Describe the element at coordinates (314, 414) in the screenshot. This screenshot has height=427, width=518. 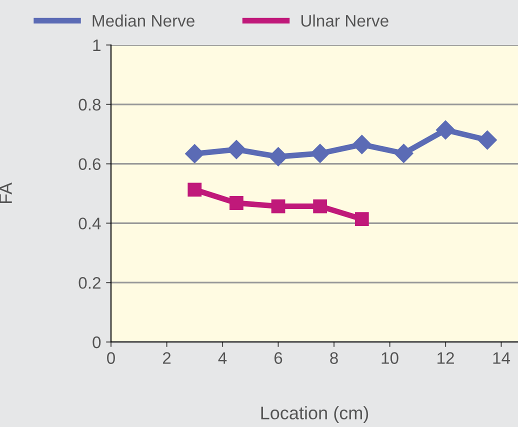
I see `x-axis-title: Location (cm)` at that location.